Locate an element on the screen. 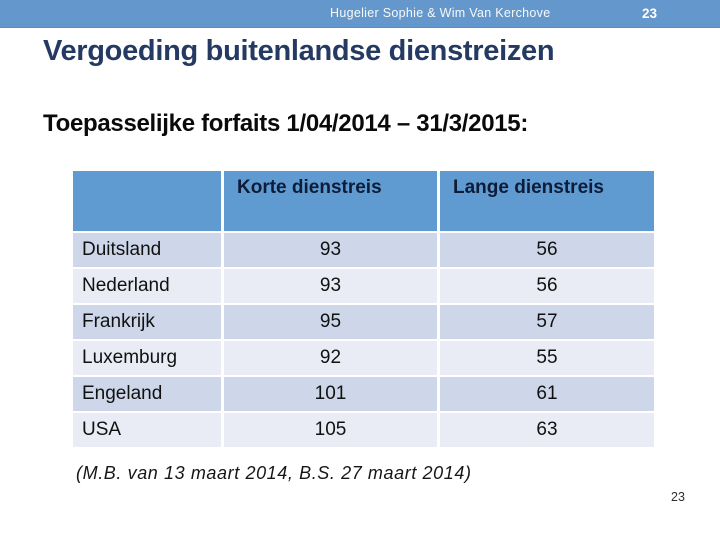  country-cell: Frankrijk is located at coordinates (147, 322).